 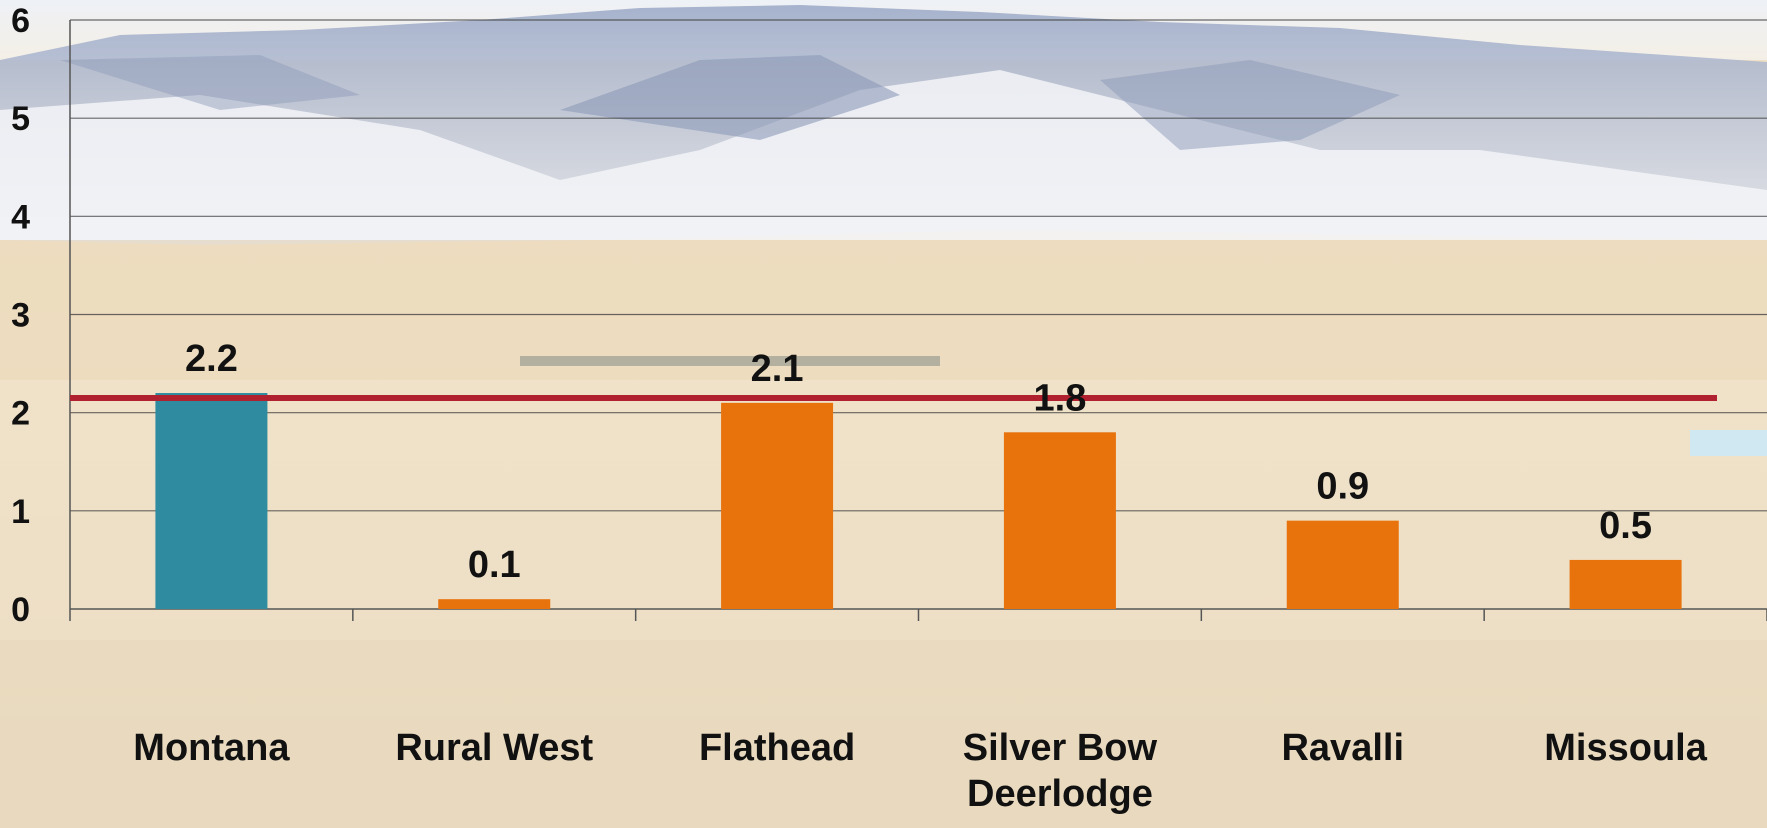 I want to click on x-category-label: Ravalli, so click(x=1342, y=748).